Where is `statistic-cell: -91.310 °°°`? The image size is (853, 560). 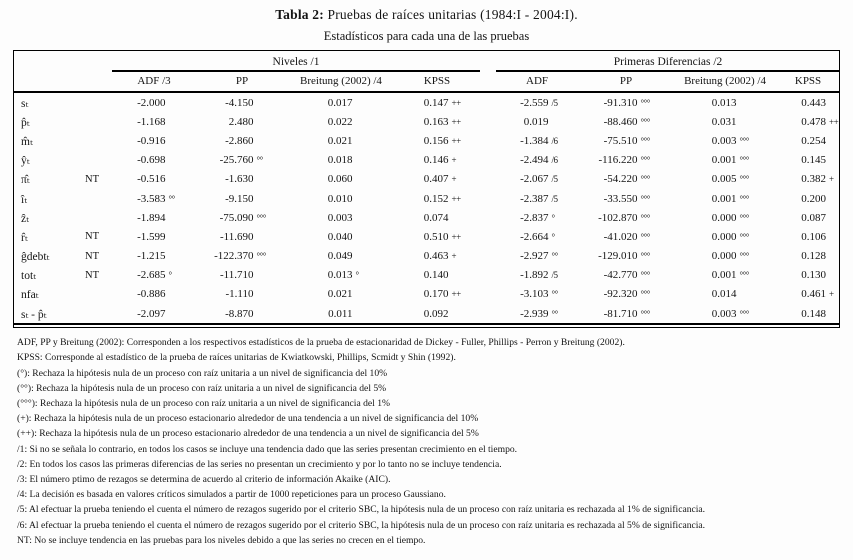 statistic-cell: -91.310 °°° is located at coordinates (626, 102).